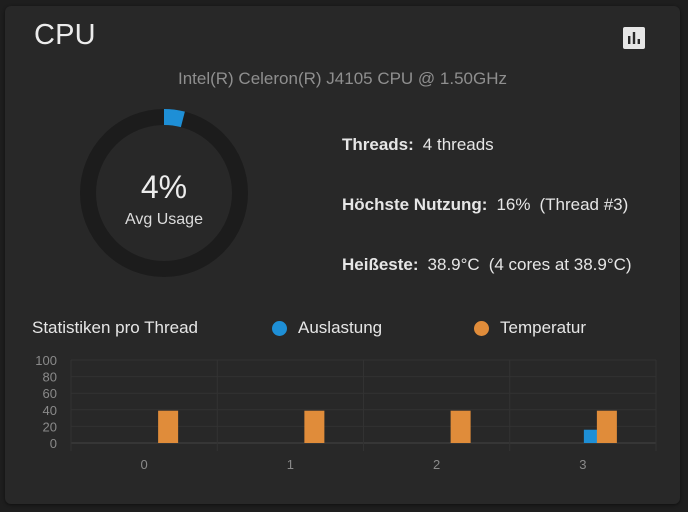 This screenshot has height=512, width=688. Describe the element at coordinates (340, 327) in the screenshot. I see `legend-usage-label: Auslastung` at that location.